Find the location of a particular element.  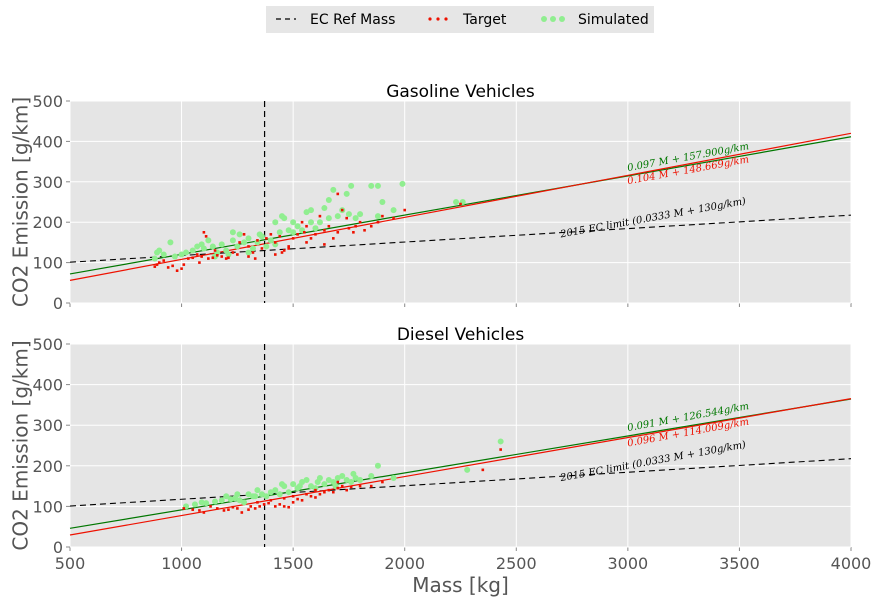

y-tick-label: 0 is located at coordinates (58, 303).